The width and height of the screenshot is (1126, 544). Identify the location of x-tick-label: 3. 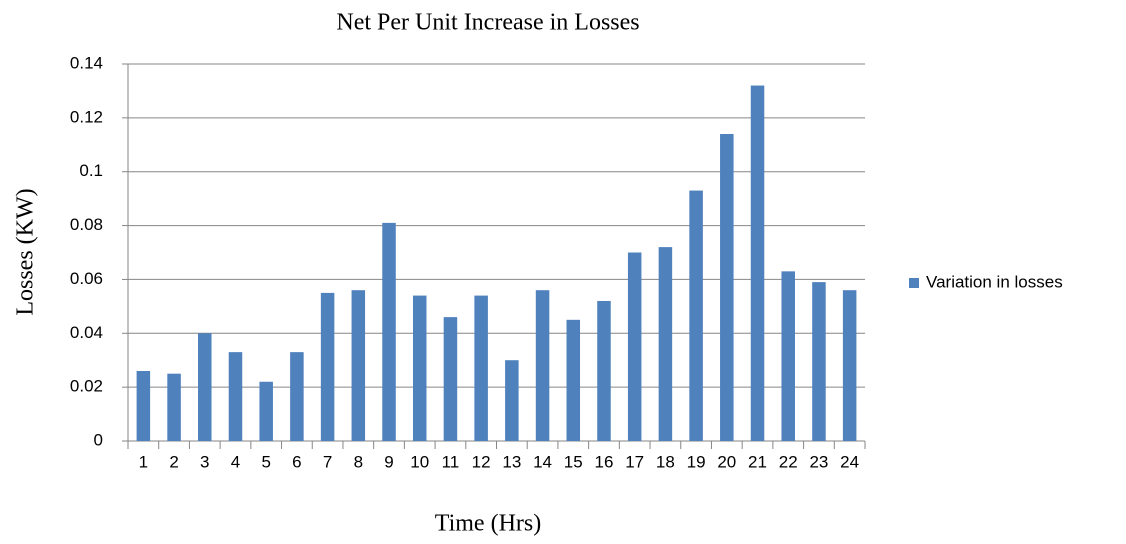
(204, 461).